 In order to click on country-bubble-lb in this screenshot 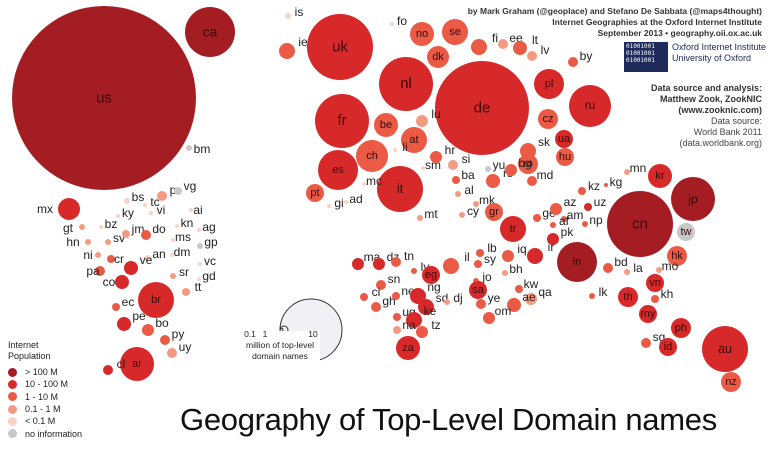, I will do `click(480, 253)`.